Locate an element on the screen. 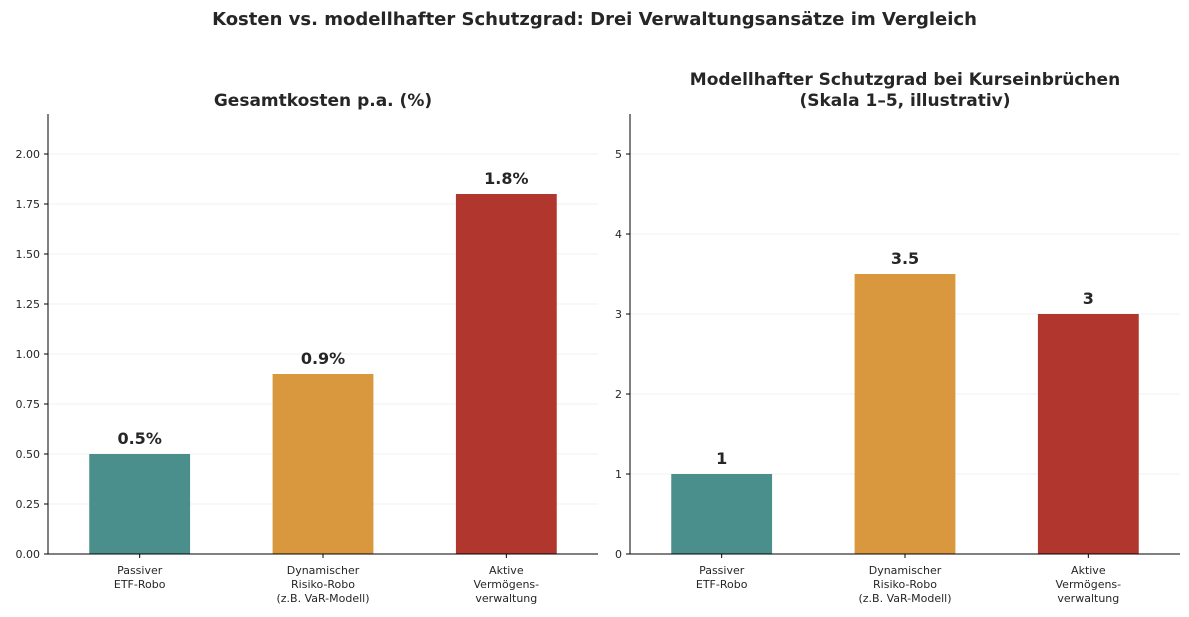 The height and width of the screenshot is (617, 1189). cost-x-tick-label-line: Dynamischer is located at coordinates (323, 570).